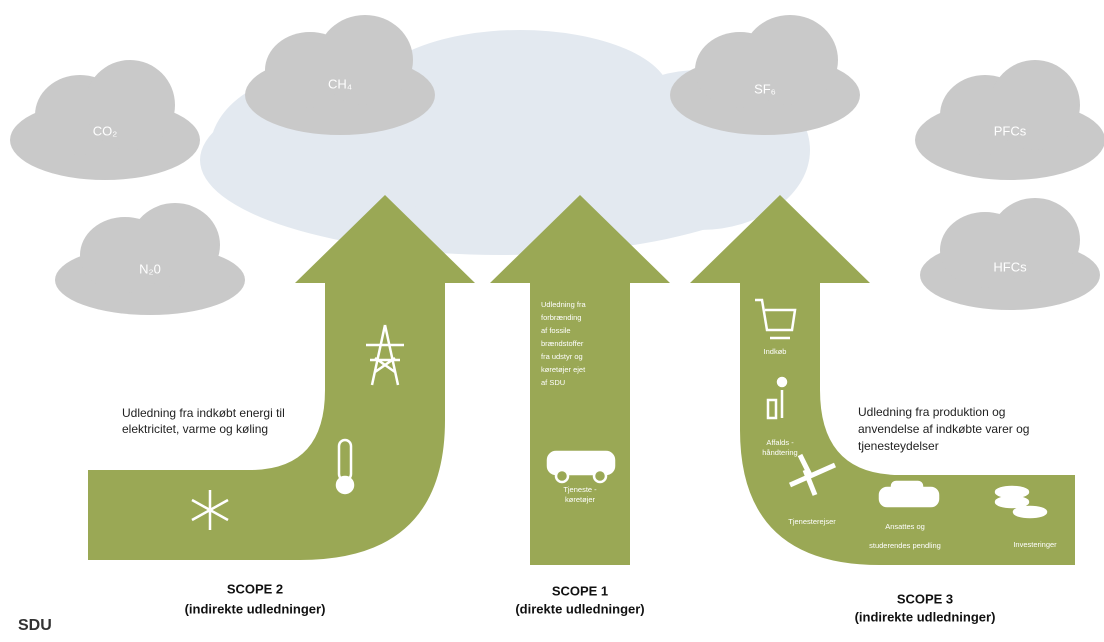  I want to click on icon-label: Tjenesterejser, so click(812, 521).